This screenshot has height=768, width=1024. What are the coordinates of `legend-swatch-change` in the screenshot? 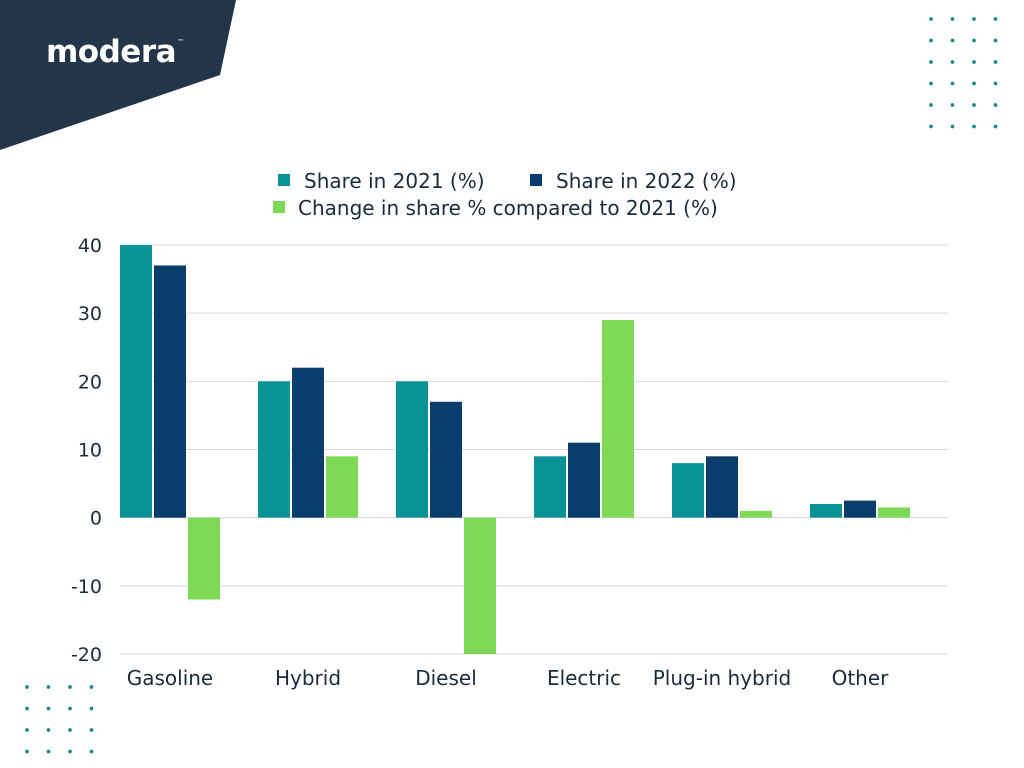 It's located at (279, 207).